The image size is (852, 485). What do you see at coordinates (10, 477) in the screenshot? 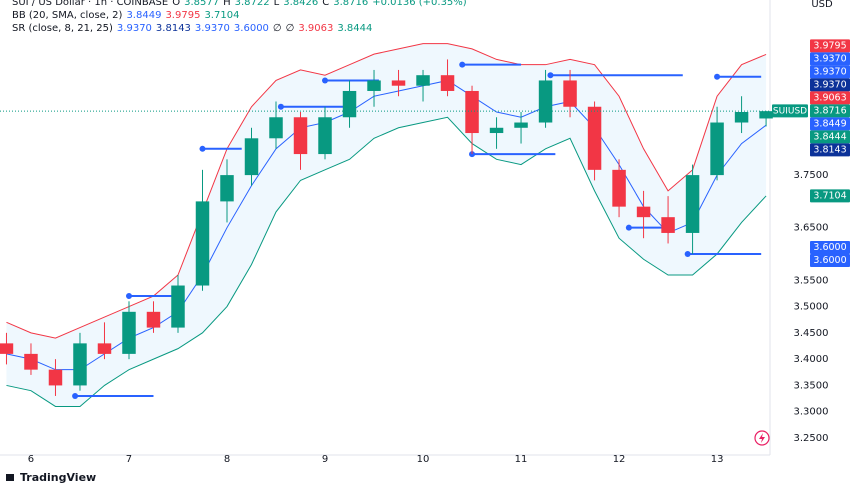
I see `logo-mark` at bounding box center [10, 477].